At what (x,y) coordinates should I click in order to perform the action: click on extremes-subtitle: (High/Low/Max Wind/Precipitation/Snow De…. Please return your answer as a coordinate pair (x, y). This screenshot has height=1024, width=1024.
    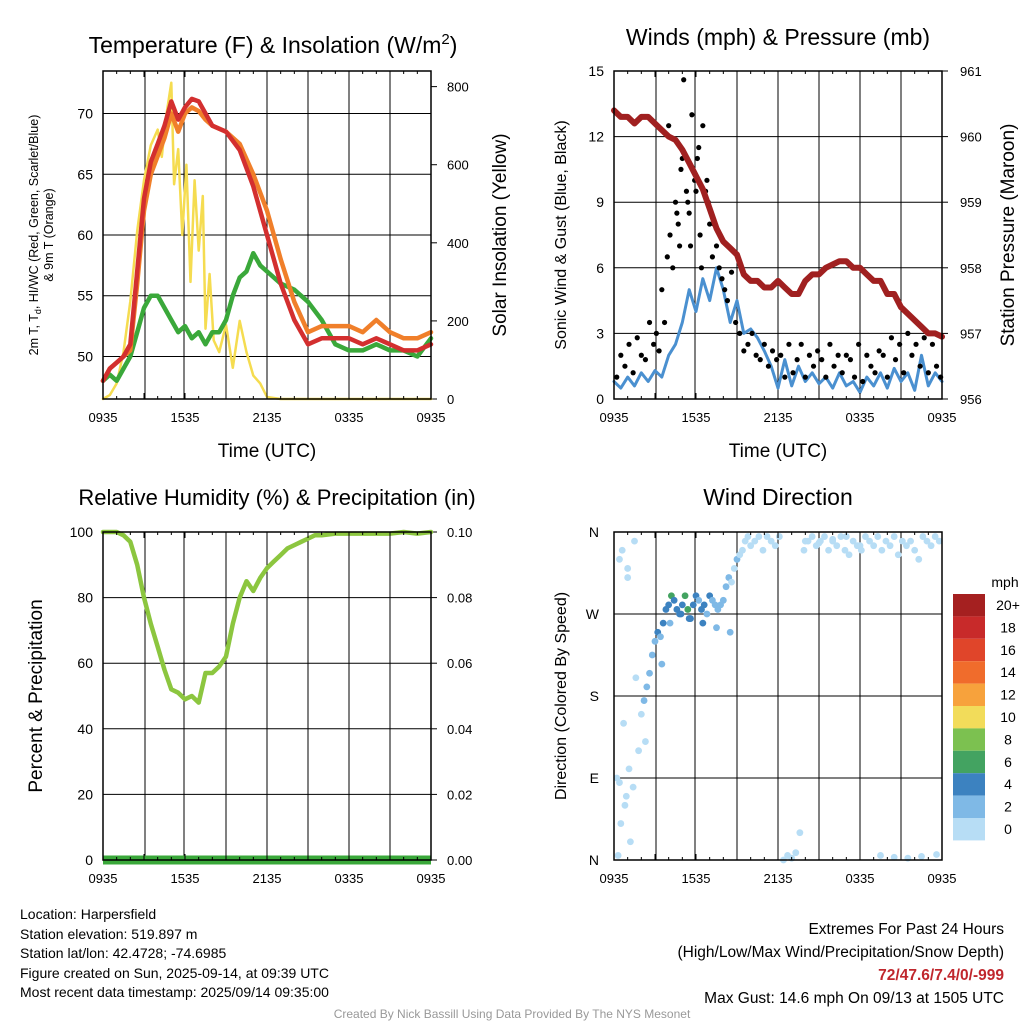
    Looking at the image, I should click on (841, 952).